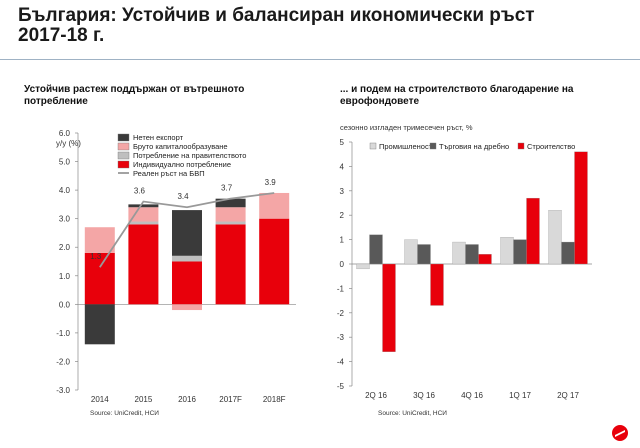  I want to click on right-legend-label: Строителство, so click(551, 146).